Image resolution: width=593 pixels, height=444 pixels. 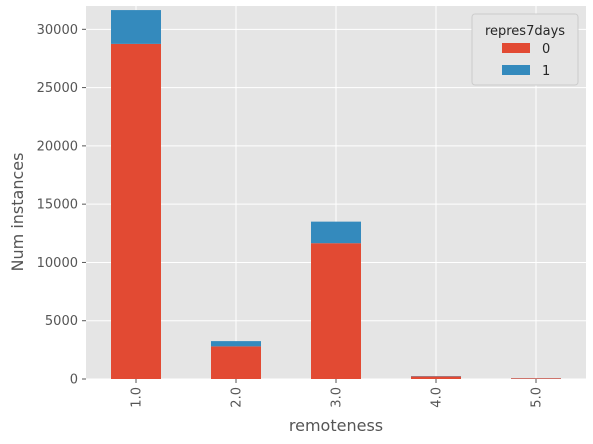 I want to click on legend-label-0: 0, so click(x=546, y=49).